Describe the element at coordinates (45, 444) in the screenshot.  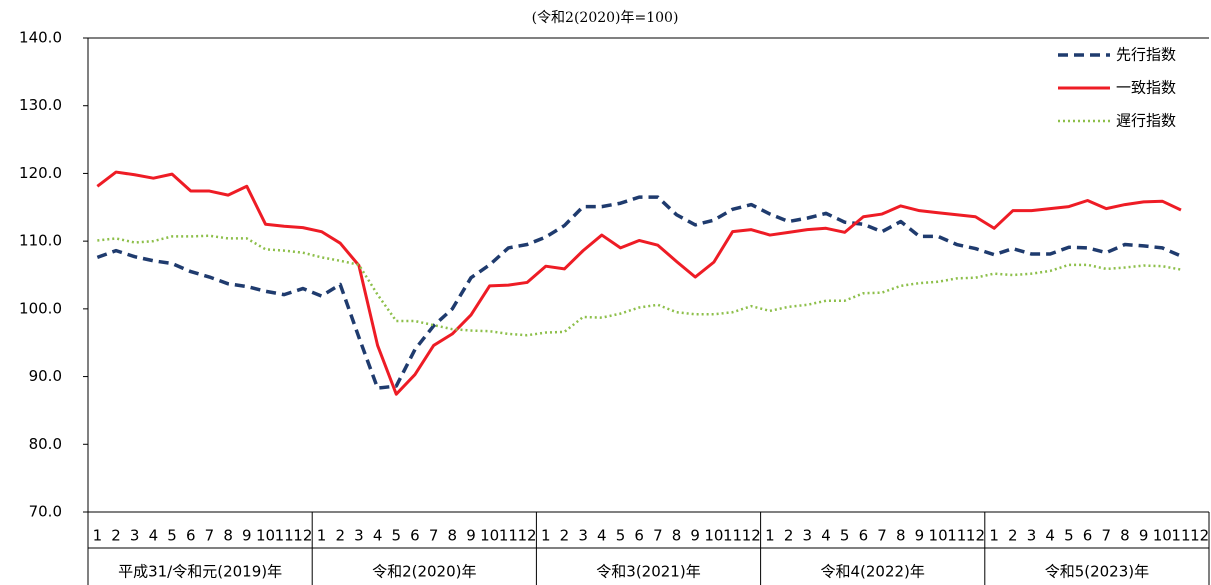
I see `y-tick-label: 80.0` at that location.